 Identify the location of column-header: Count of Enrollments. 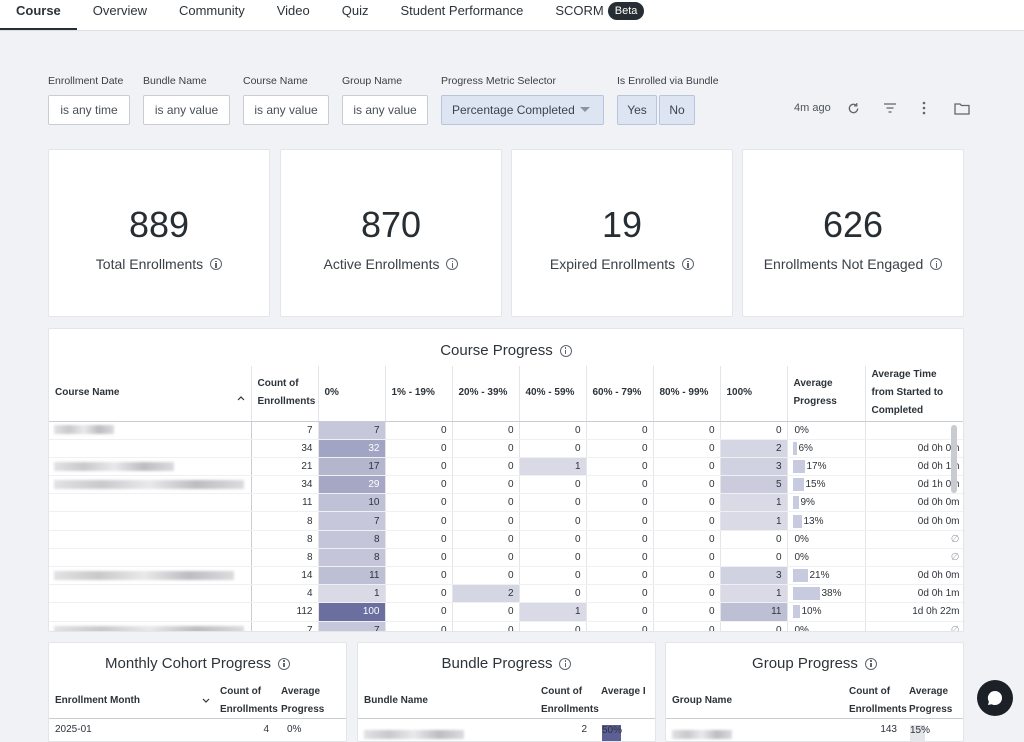
(284, 394).